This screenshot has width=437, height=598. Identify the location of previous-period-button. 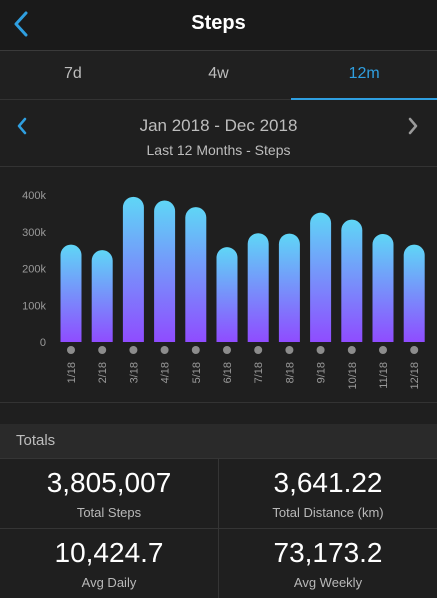
(22, 126).